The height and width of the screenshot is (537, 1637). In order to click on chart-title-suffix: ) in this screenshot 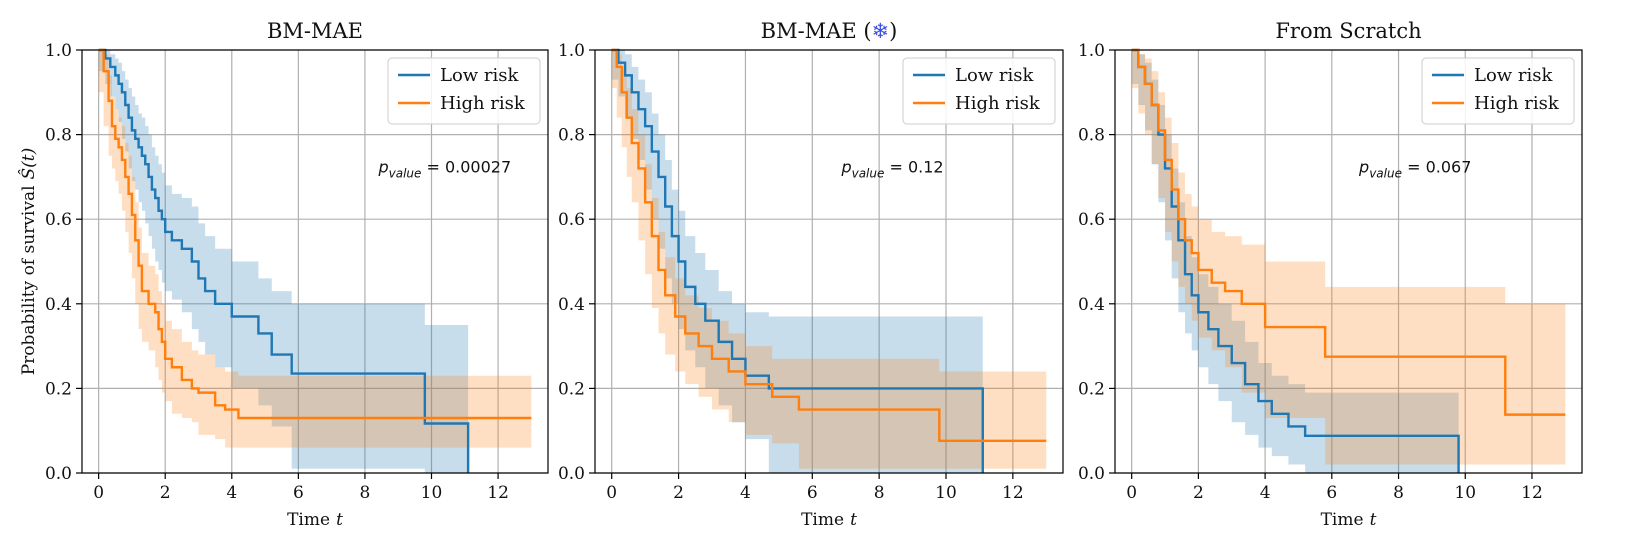, I will do `click(893, 31)`.